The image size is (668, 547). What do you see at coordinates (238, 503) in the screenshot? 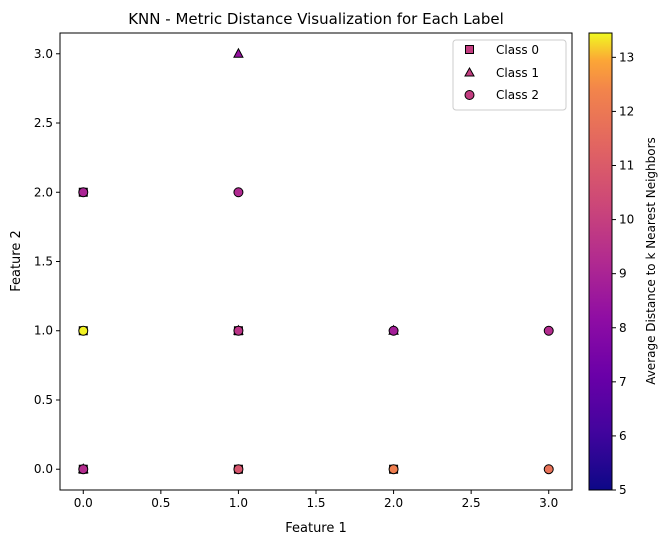
I see `x-tick-label: 1.0` at bounding box center [238, 503].